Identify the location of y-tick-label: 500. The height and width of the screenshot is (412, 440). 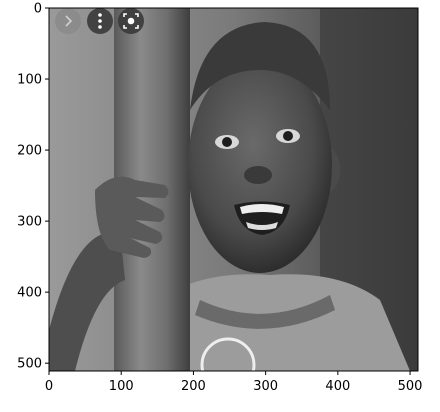
(29, 364).